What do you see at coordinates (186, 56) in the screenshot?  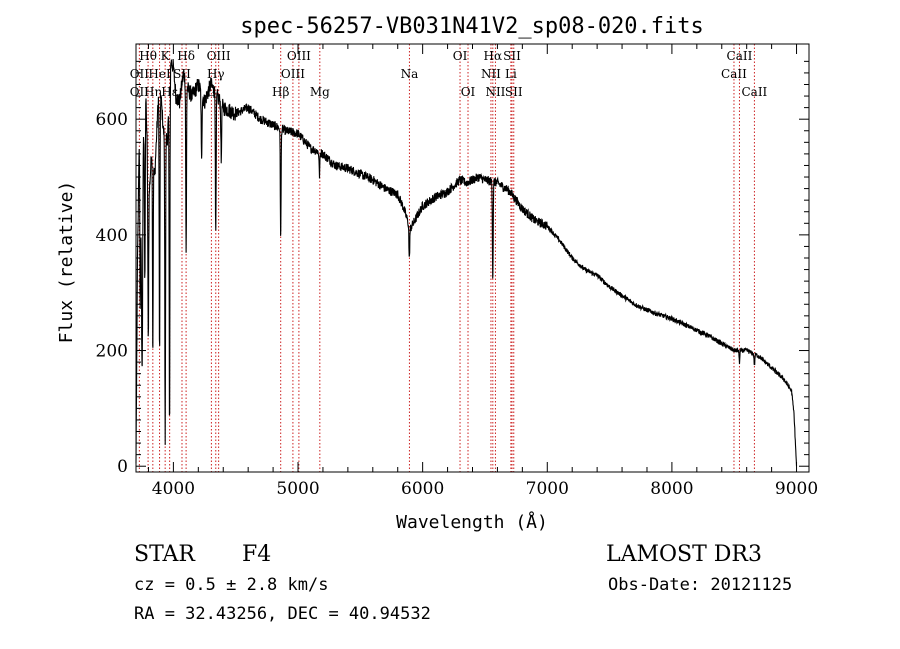 I see `line-label: Hδ` at bounding box center [186, 56].